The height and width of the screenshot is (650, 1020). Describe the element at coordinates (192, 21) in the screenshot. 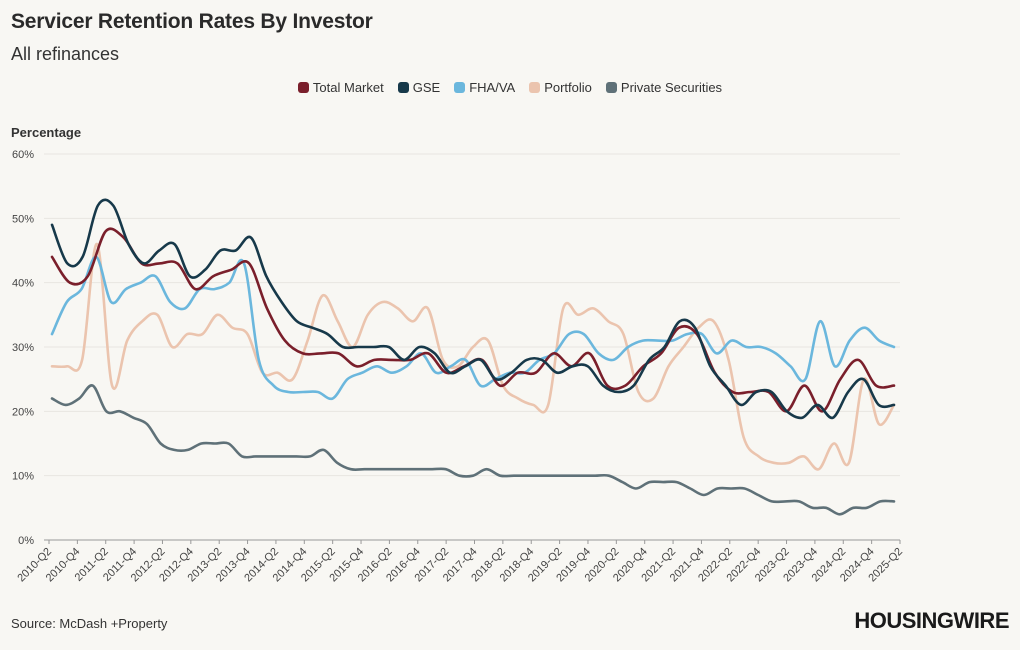

I see `chart-title: Servicer Retention Rates By Investor` at that location.